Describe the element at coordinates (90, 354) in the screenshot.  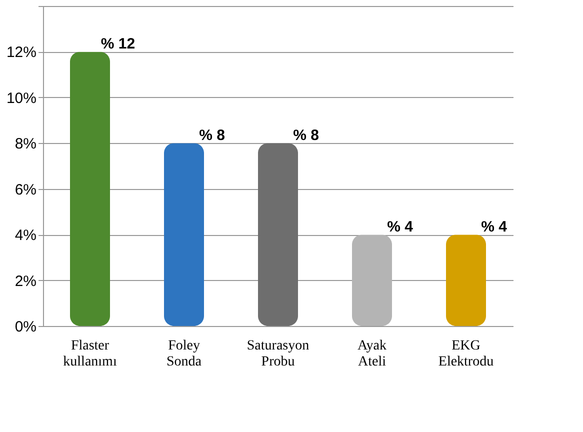
I see `x-tick-label: Flaster kullanımı` at that location.